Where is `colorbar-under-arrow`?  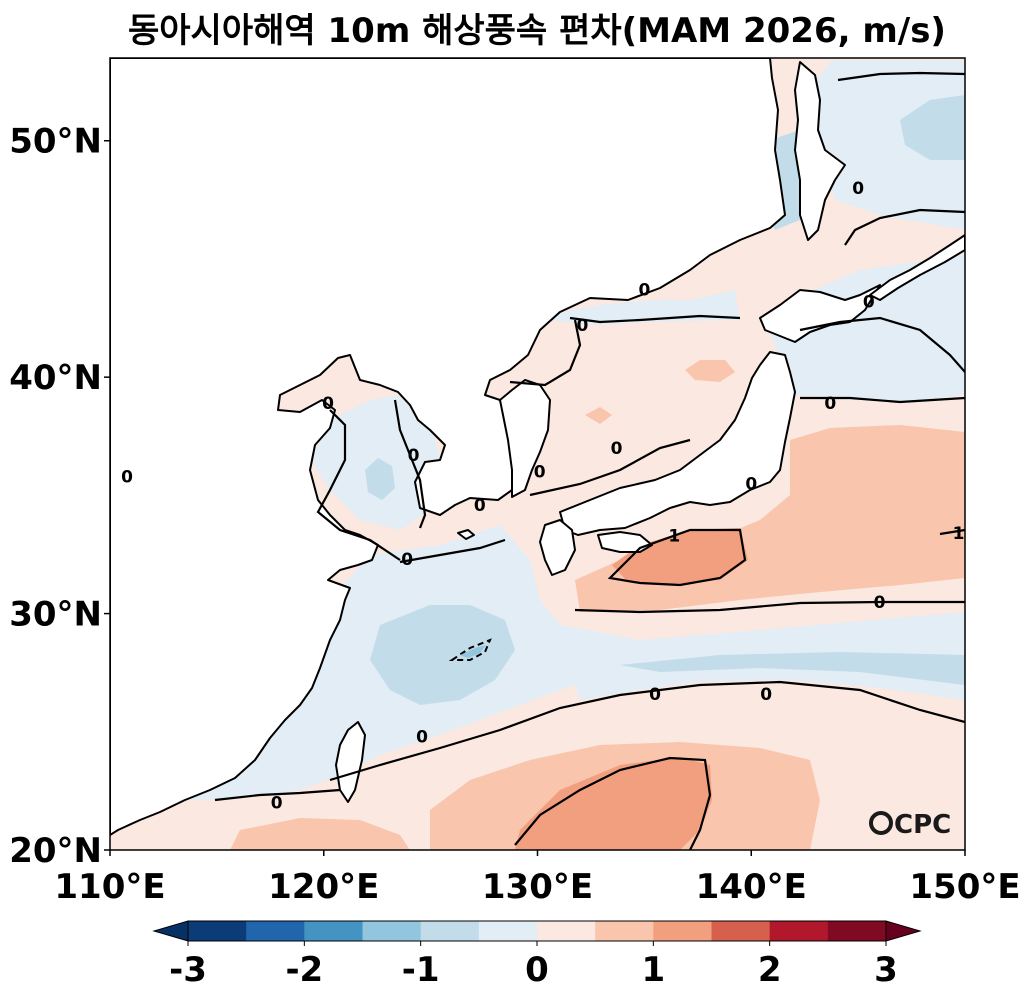
colorbar-under-arrow is located at coordinates (170, 931).